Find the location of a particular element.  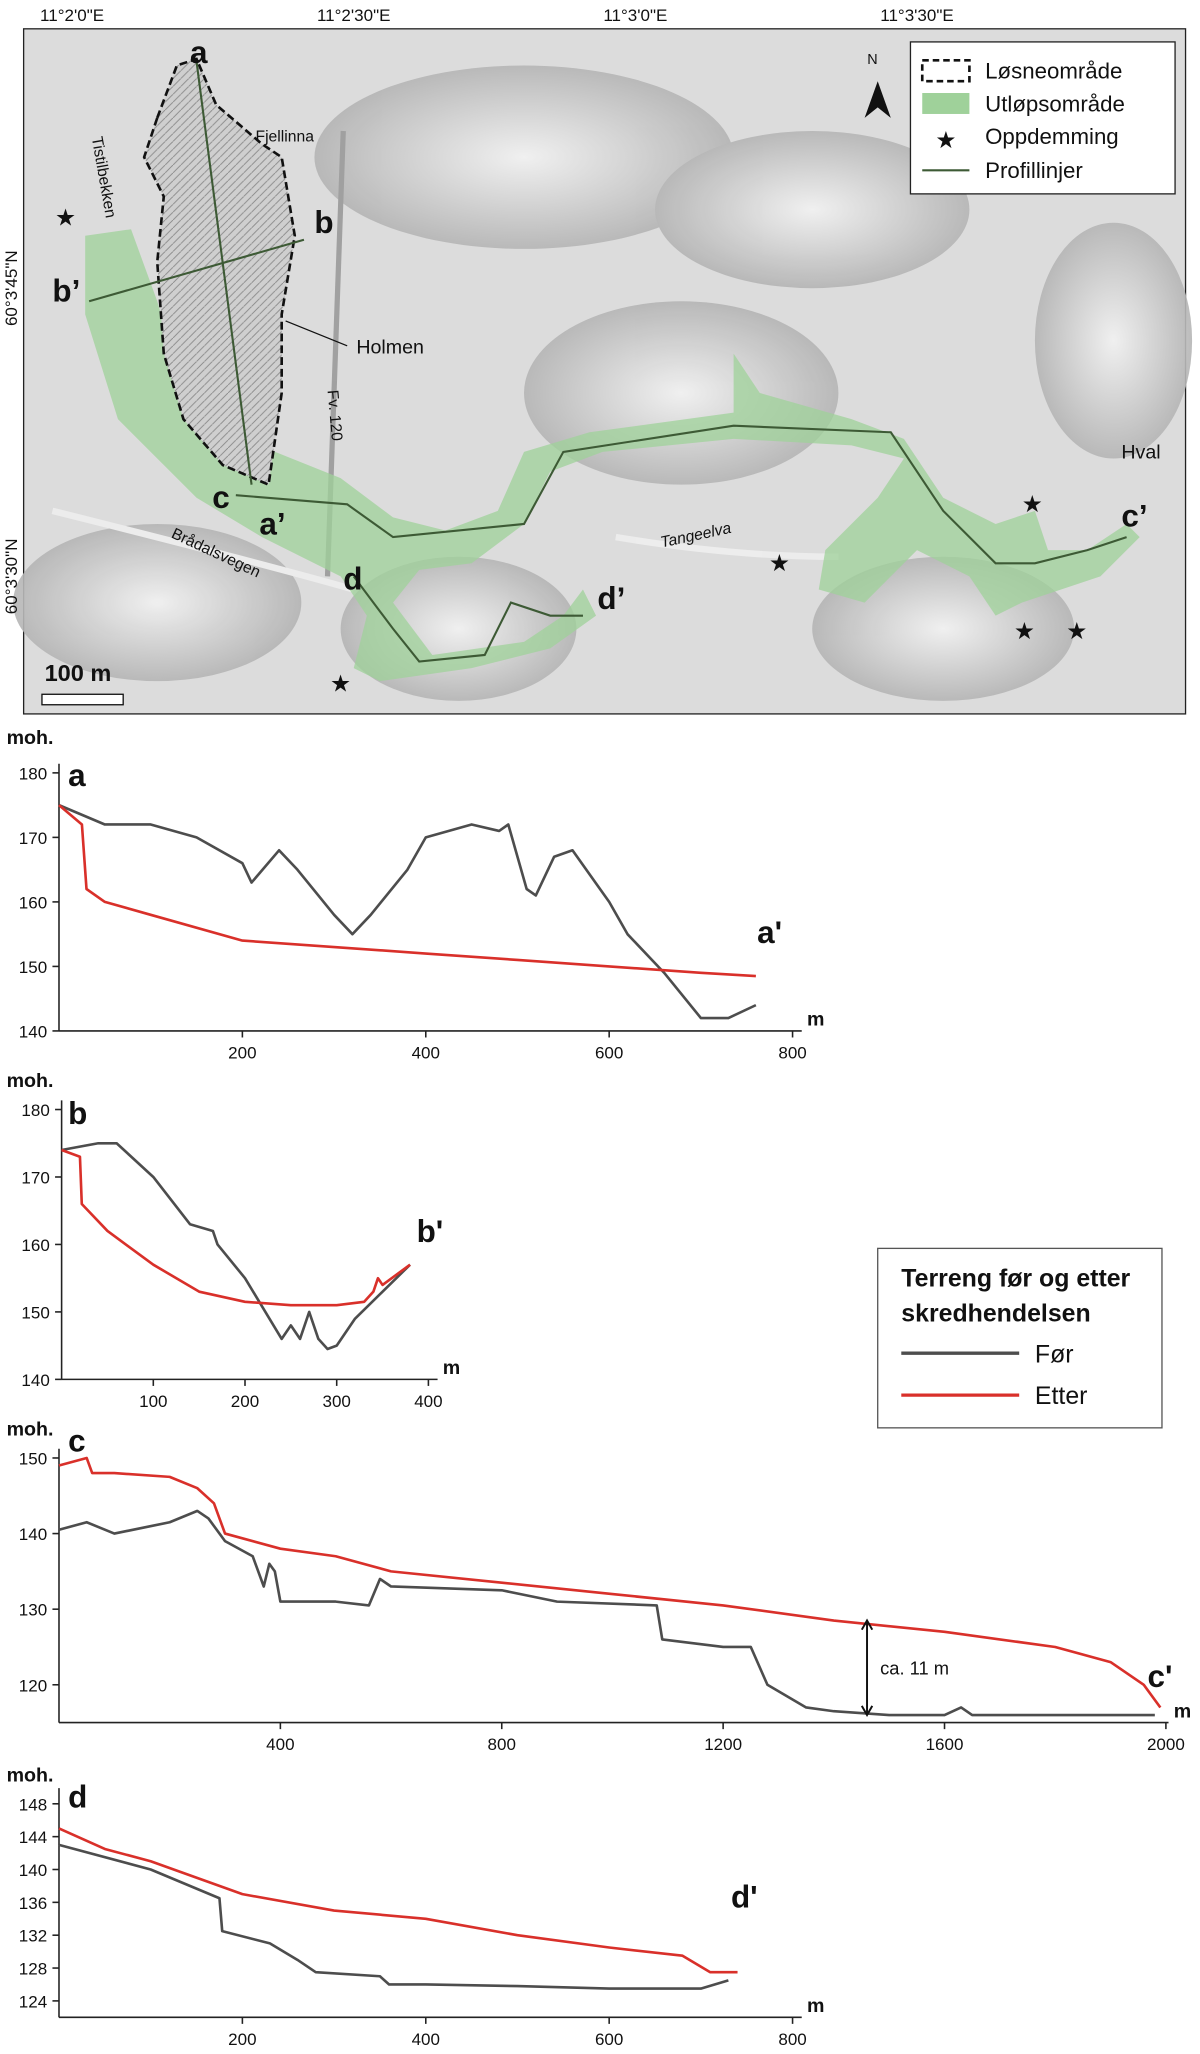

profile-letter: b’ is located at coordinates (66, 290).